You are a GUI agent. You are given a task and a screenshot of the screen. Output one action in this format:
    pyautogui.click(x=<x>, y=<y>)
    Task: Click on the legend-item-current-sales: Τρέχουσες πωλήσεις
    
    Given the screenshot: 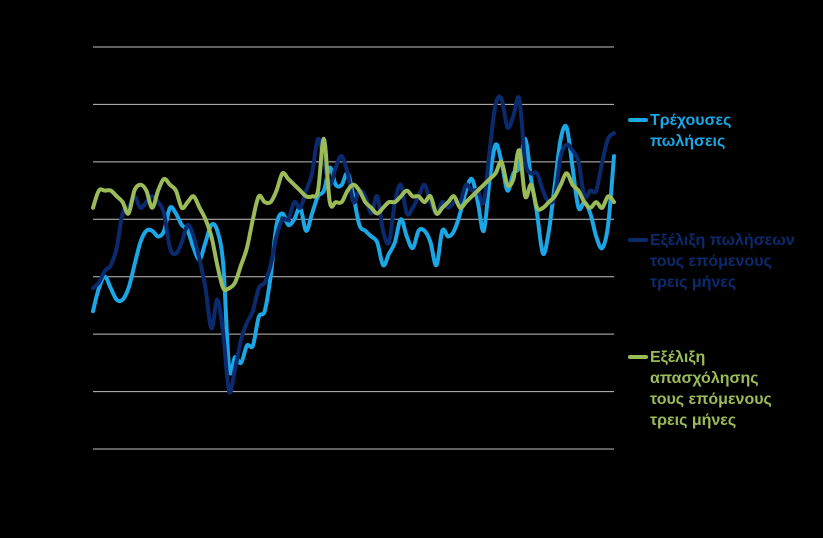 What is the action you would take?
    pyautogui.click(x=679, y=131)
    